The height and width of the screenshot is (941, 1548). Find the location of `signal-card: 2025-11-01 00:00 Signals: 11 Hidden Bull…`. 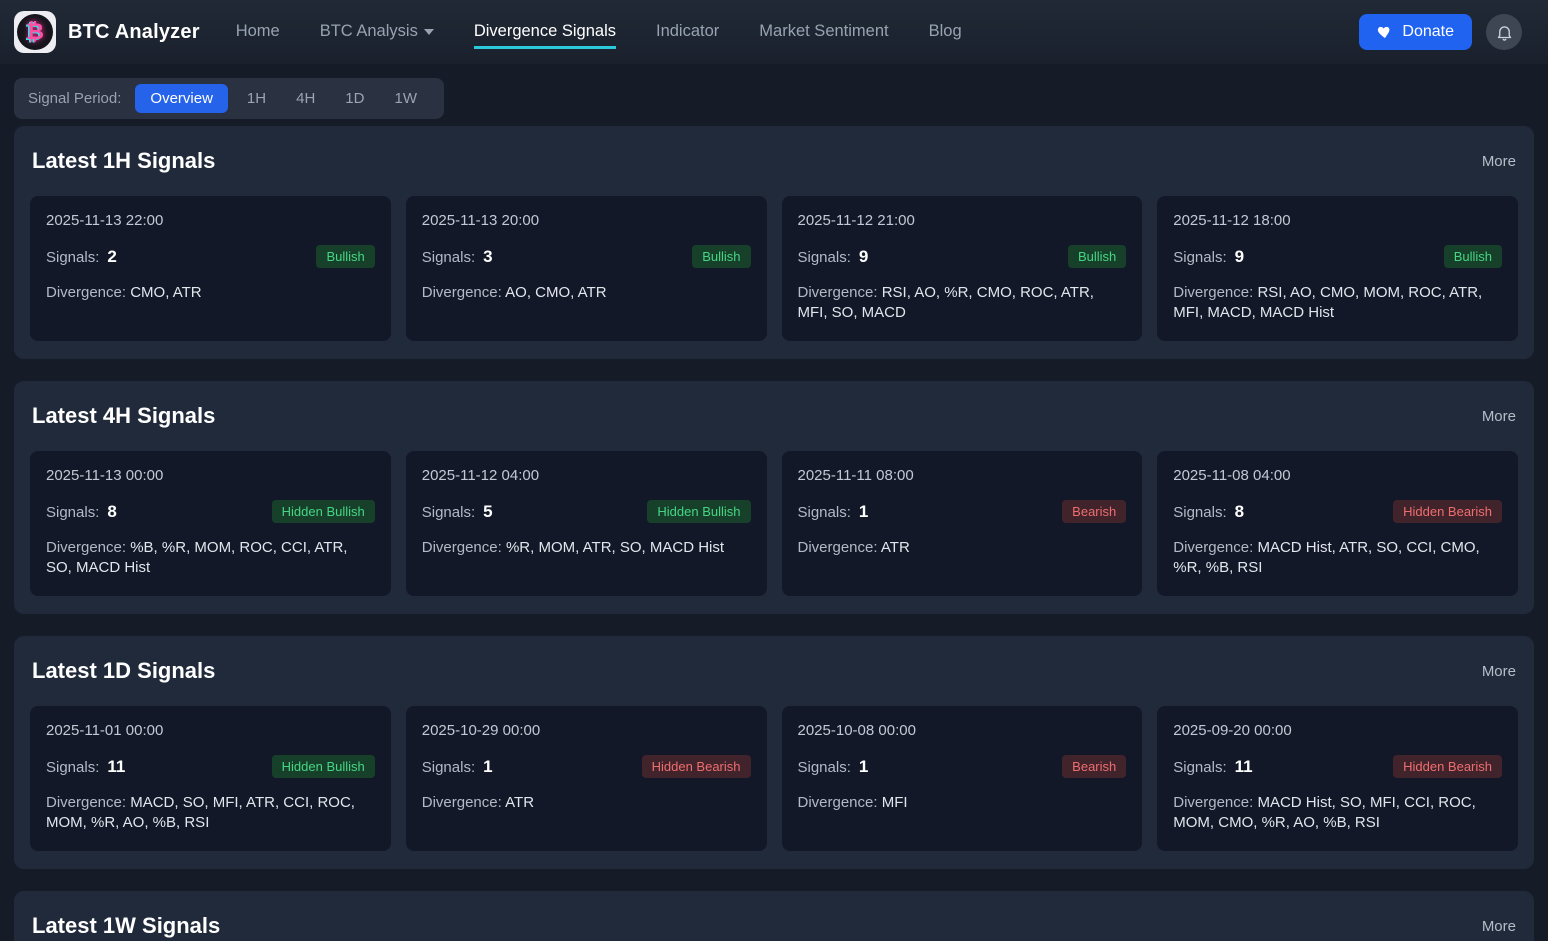

signal-card: 2025-11-01 00:00 Signals: 11 Hidden Bull… is located at coordinates (210, 778).